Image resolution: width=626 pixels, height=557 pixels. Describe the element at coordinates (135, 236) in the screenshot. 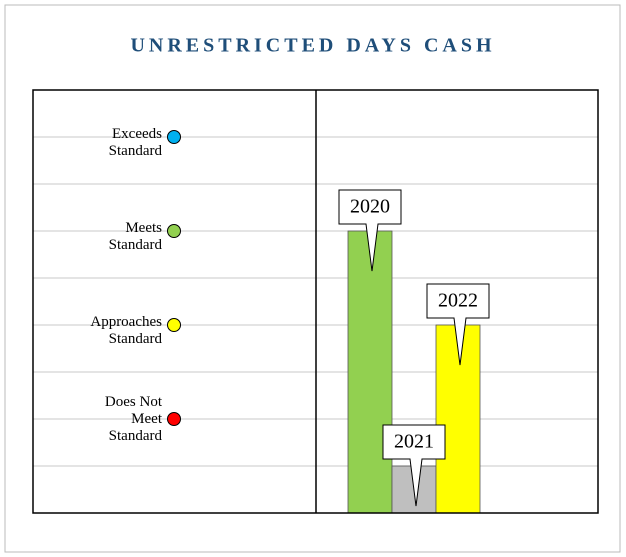

I see `level-label: Meets Standard` at that location.